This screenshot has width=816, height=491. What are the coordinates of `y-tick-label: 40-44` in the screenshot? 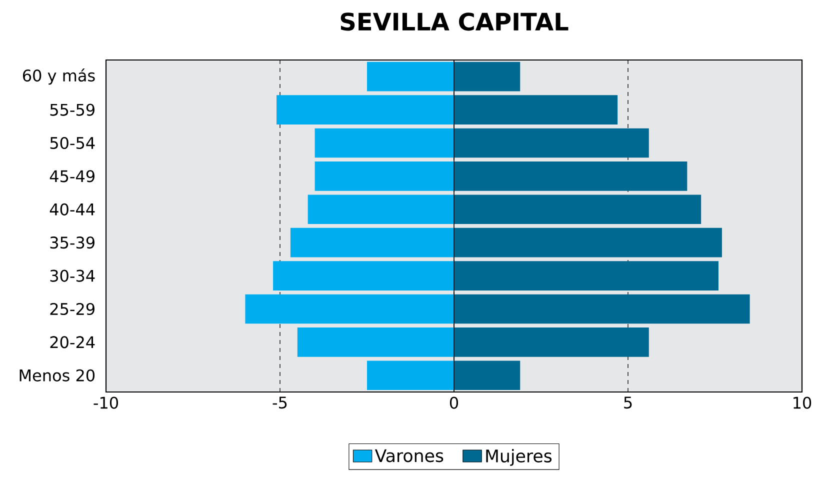 It's located at (72, 209).